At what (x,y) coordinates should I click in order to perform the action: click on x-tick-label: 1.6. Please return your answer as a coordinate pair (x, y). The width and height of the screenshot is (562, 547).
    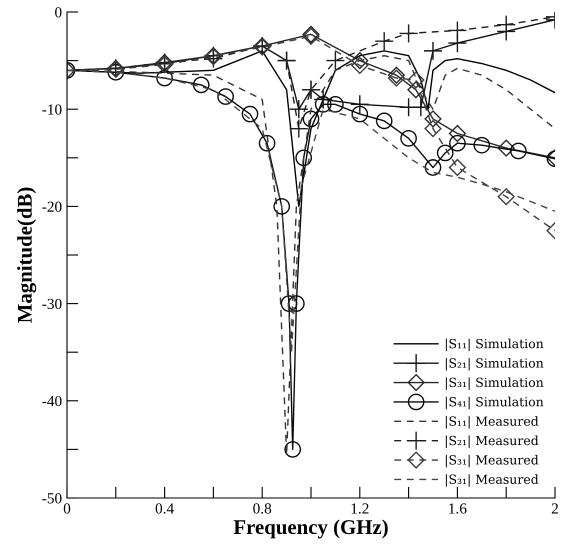
    Looking at the image, I should click on (457, 508).